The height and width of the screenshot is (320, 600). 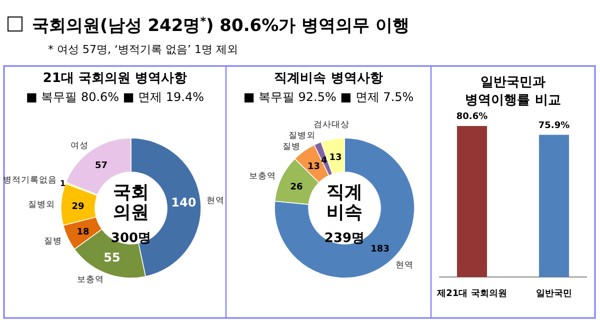 What do you see at coordinates (472, 117) in the screenshot?
I see `data-label: 80.6%` at bounding box center [472, 117].